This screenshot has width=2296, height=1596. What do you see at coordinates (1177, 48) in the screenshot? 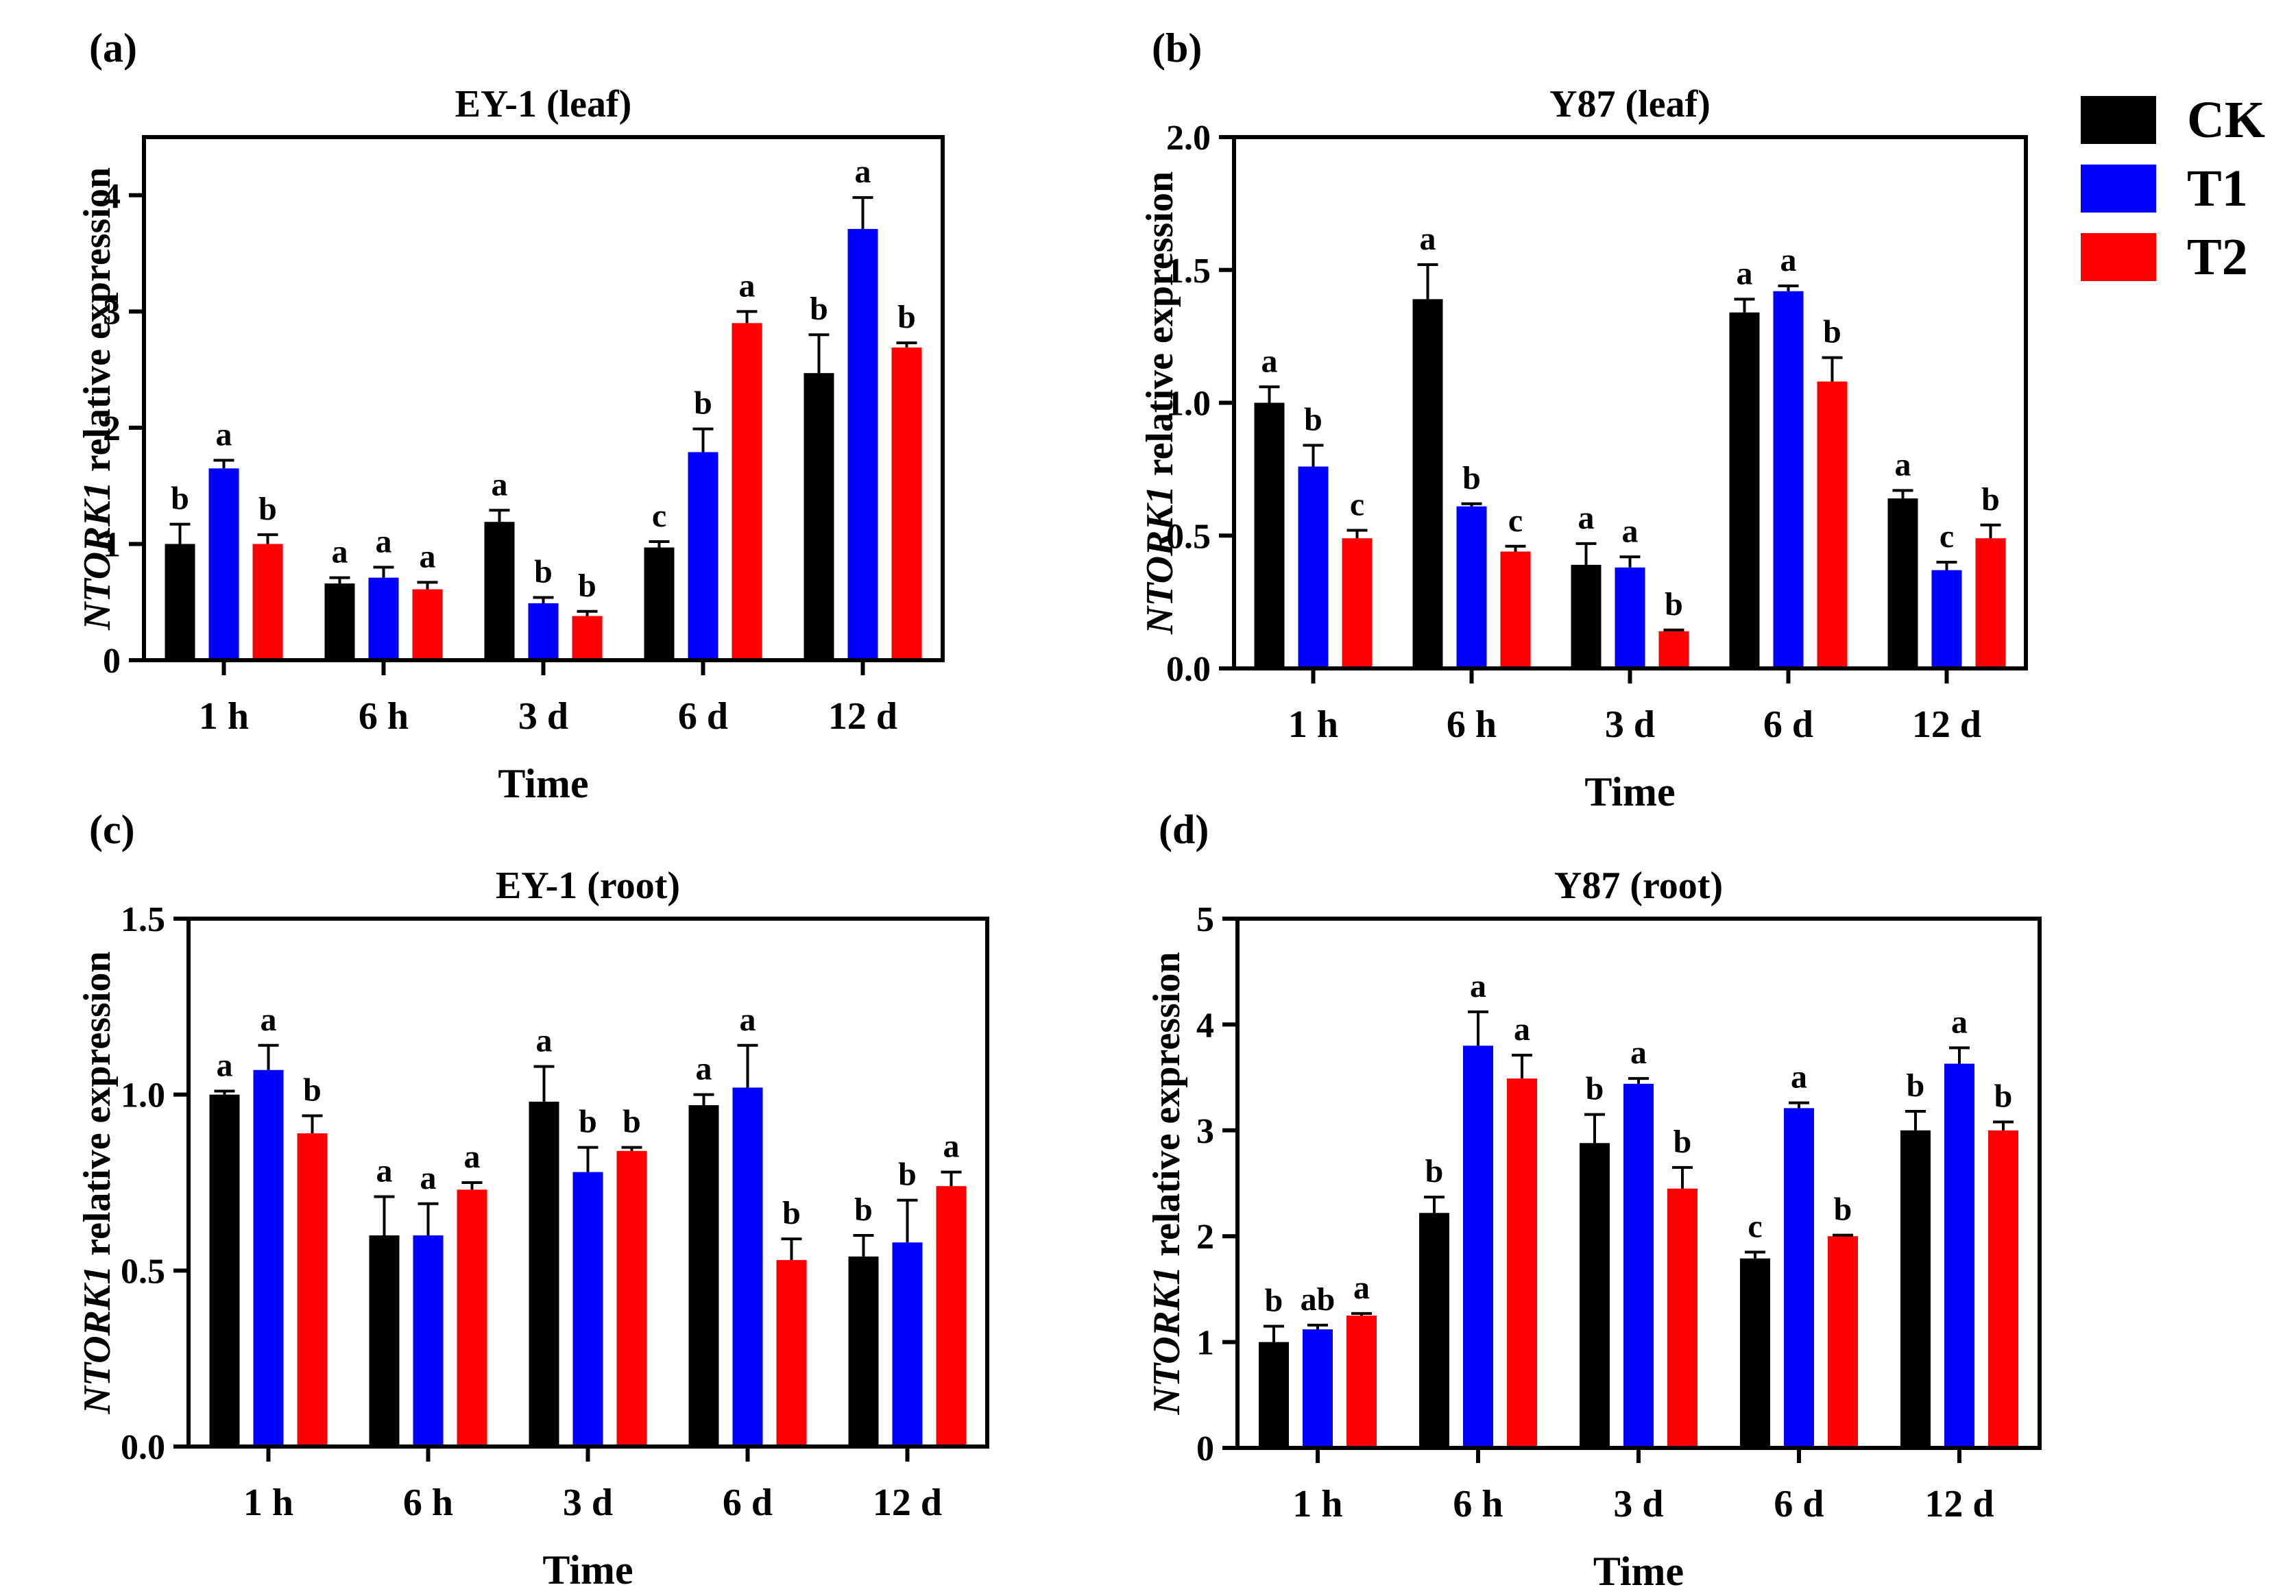
I see `panel-label: (b)` at bounding box center [1177, 48].